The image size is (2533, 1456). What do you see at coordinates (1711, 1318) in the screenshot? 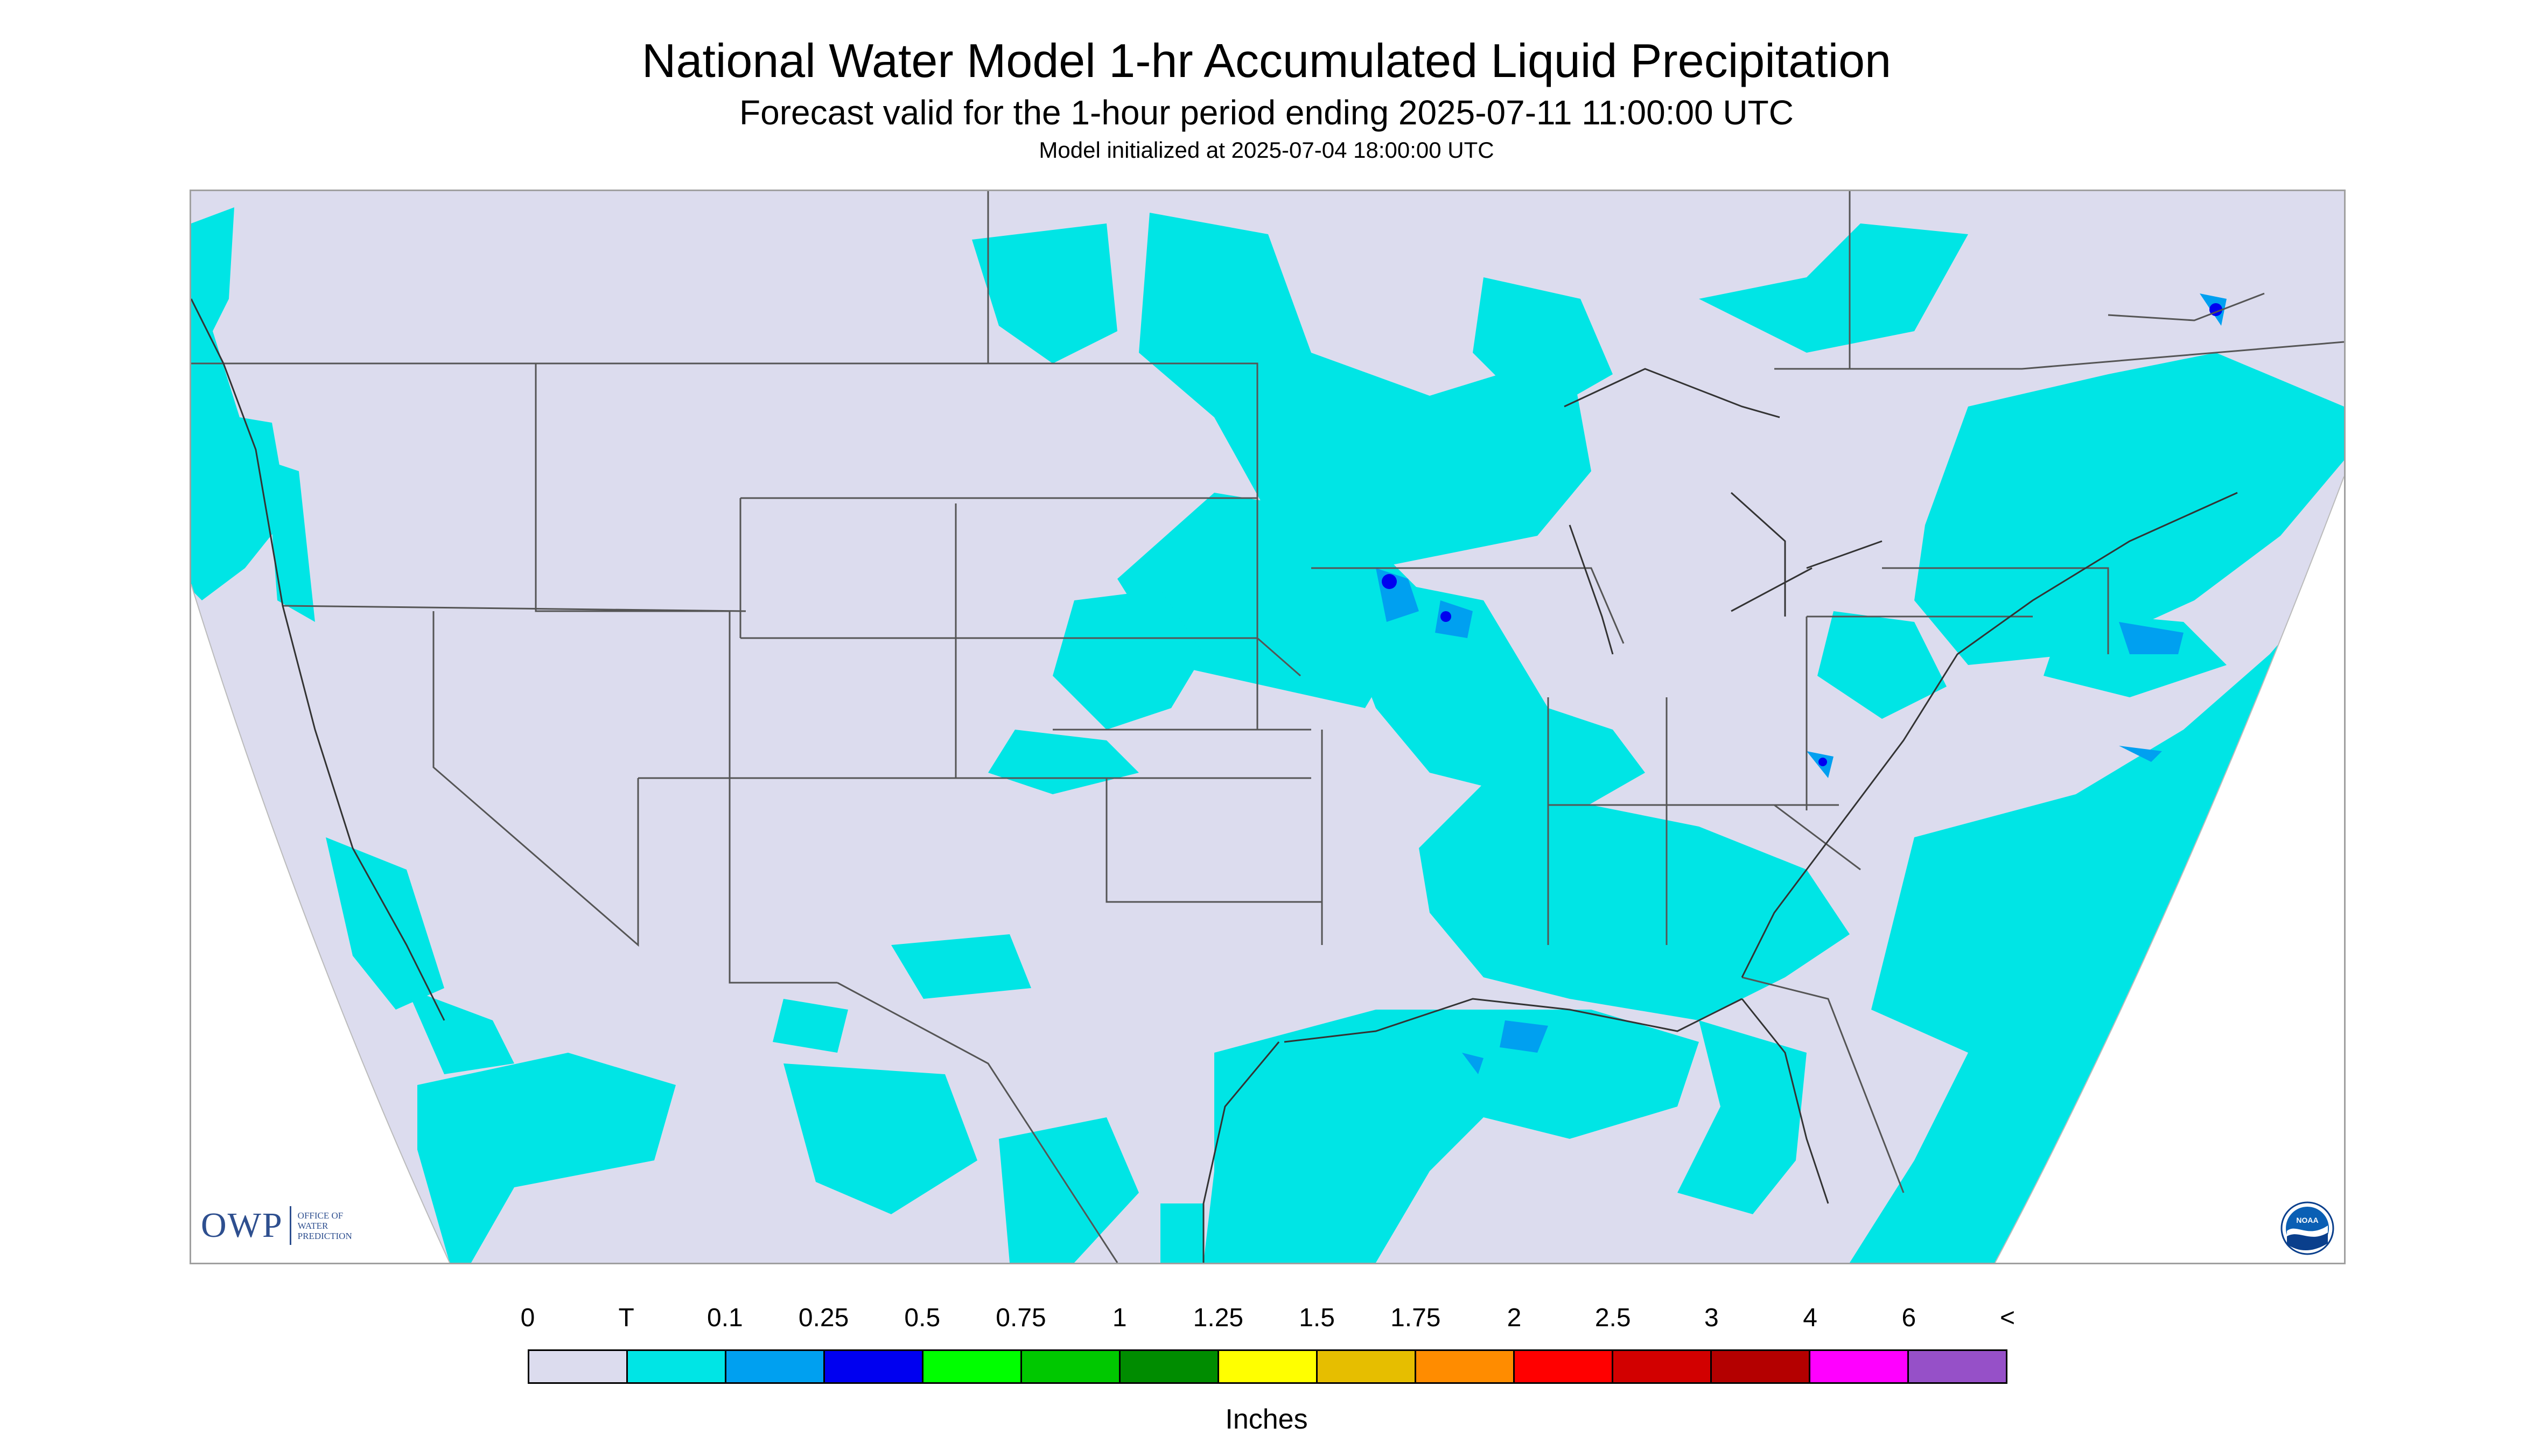
I see `legend-tick-label: 3` at bounding box center [1711, 1318].